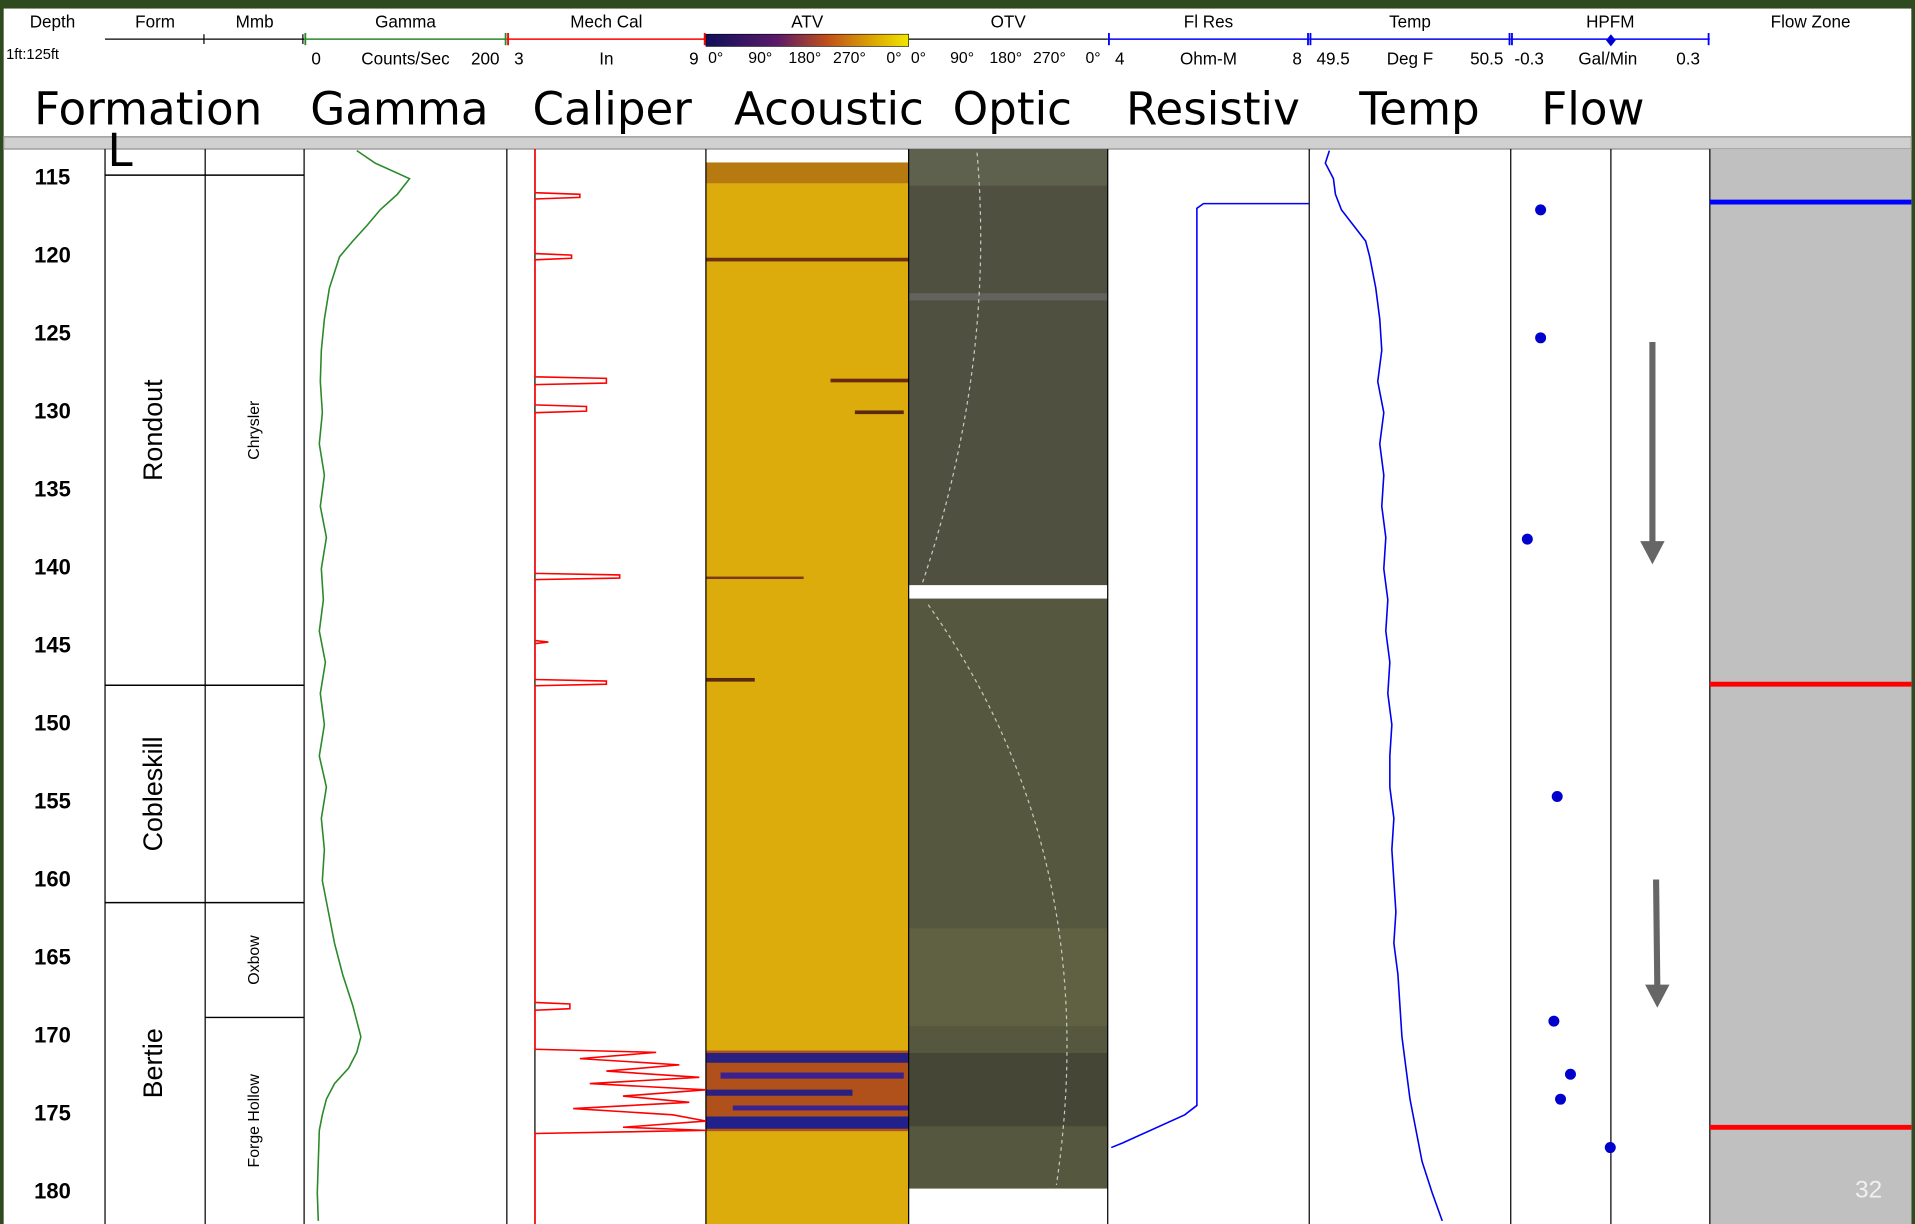 Image resolution: width=1915 pixels, height=1224 pixels. I want to click on flow-arrows, so click(1655, 675).